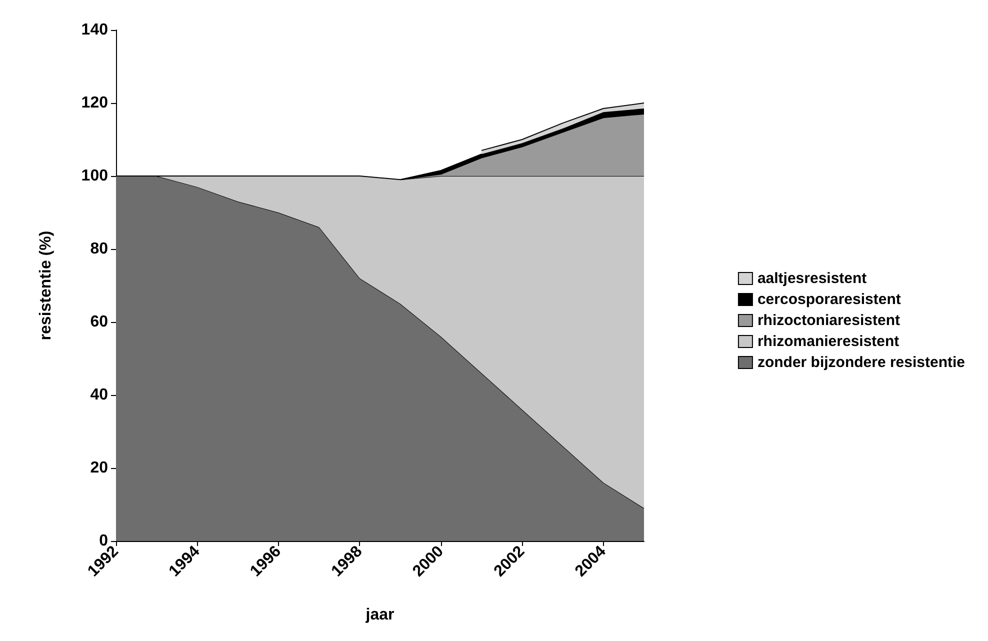  Describe the element at coordinates (46, 285) in the screenshot. I see `y-axis-title: resistentie (%)` at that location.